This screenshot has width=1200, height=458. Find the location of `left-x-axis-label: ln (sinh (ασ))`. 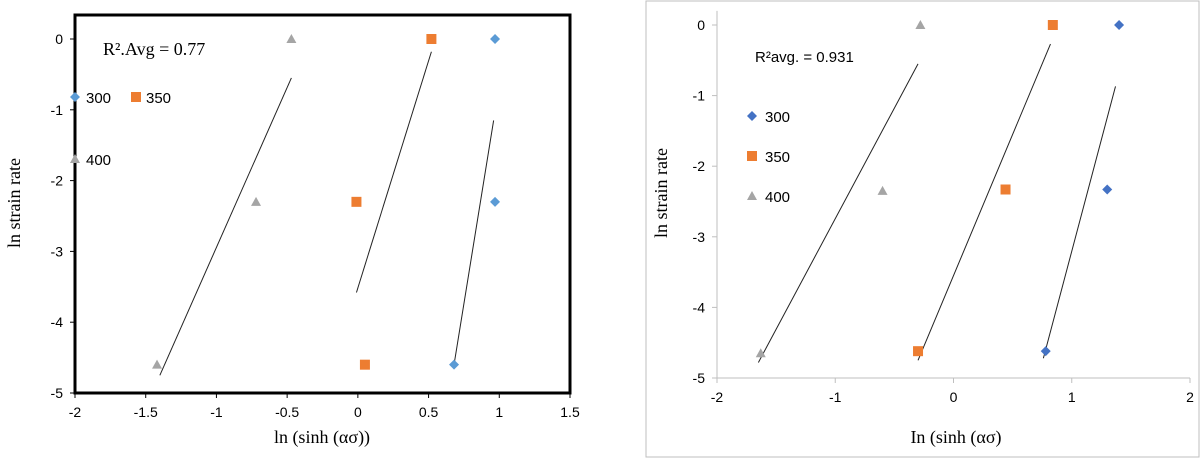

left-x-axis-label: ln (sinh (ασ)) is located at coordinates (322, 437).